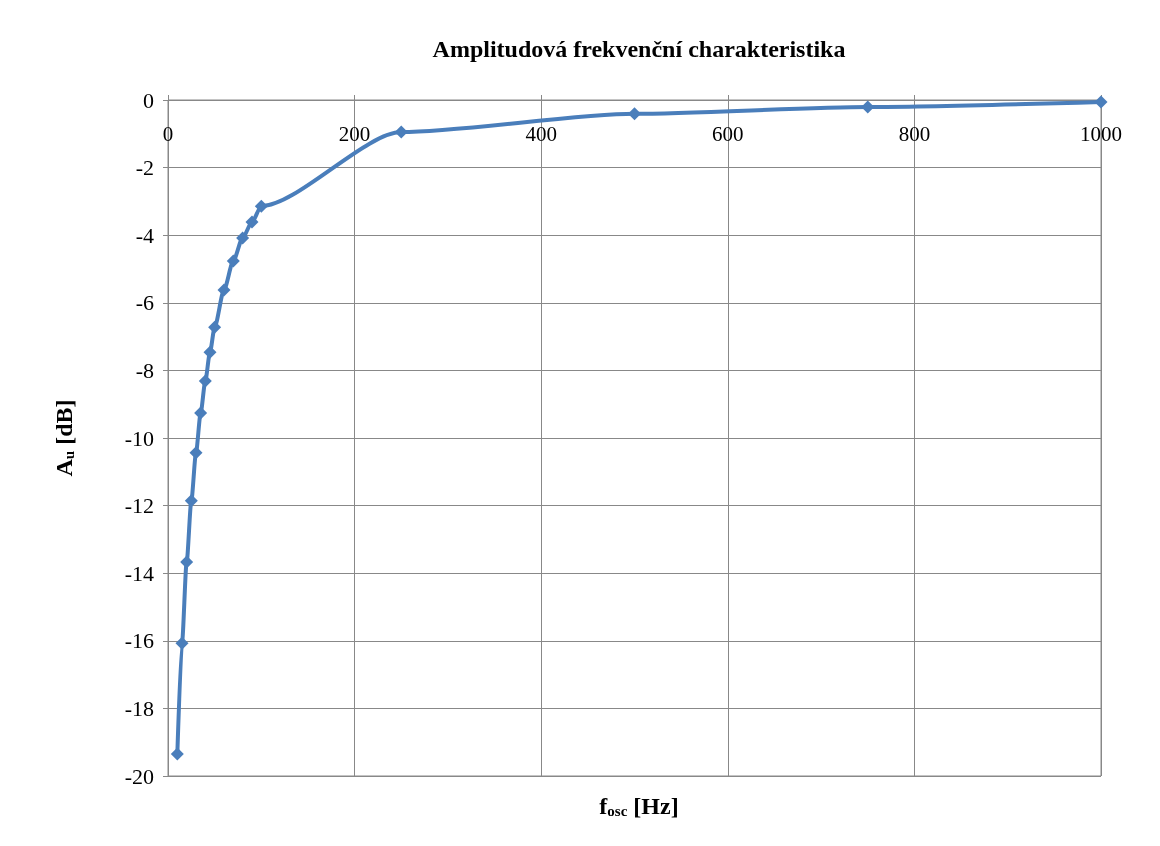 The image size is (1160, 846). Describe the element at coordinates (639, 49) in the screenshot. I see `chart-title: Amplitudová frekvenční charakteristika` at that location.